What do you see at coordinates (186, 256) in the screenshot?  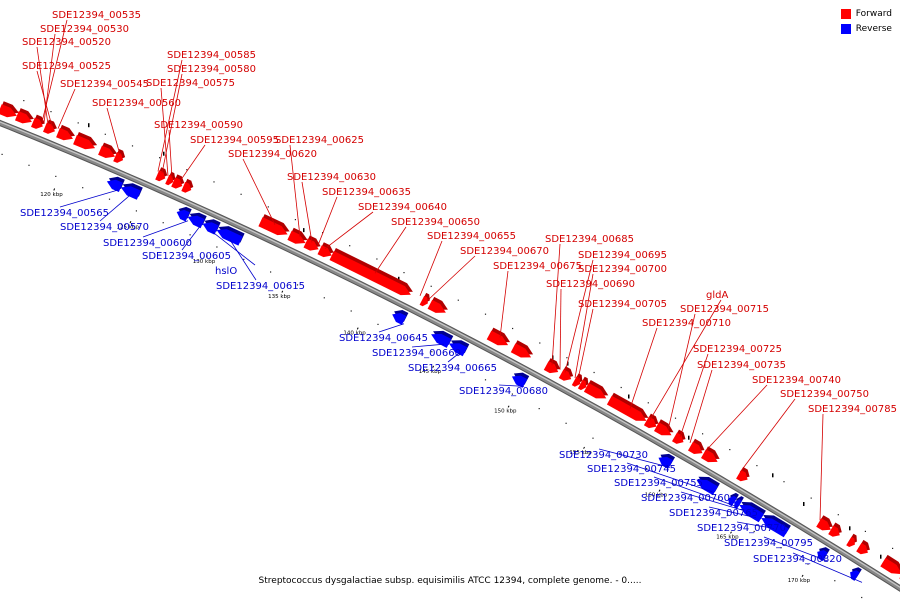 I see `reverse-gene-label: SDE12394_00605` at bounding box center [186, 256].